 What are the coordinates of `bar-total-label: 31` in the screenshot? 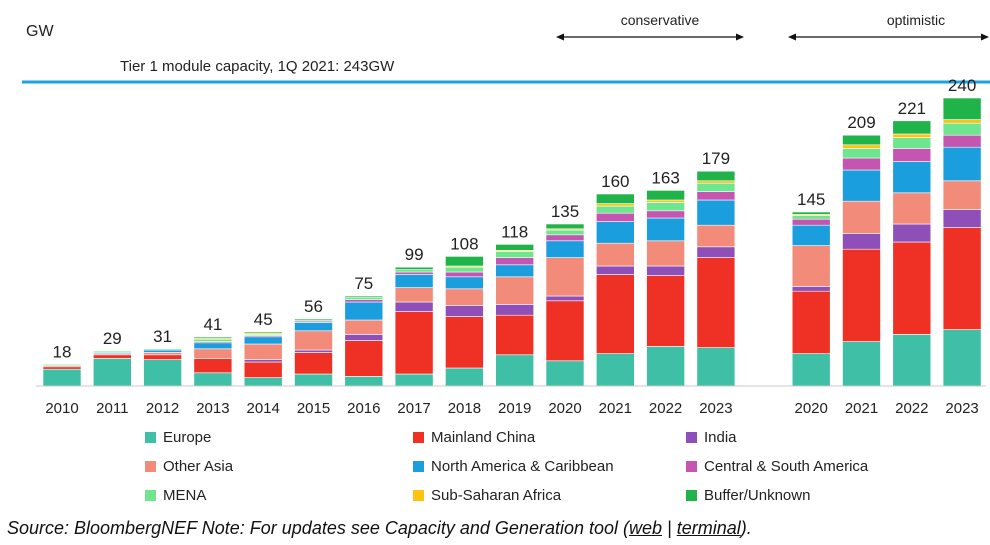 It's located at (162, 336).